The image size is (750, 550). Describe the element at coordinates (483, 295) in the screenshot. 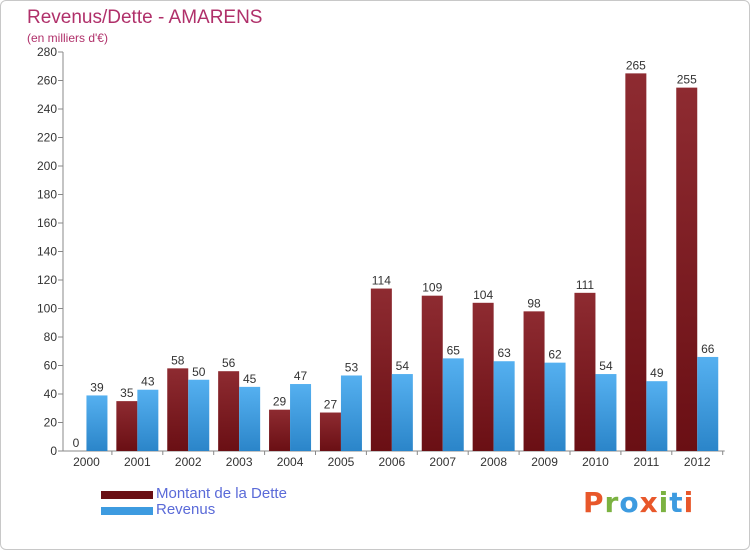

I see `data-label-dette: 104` at that location.